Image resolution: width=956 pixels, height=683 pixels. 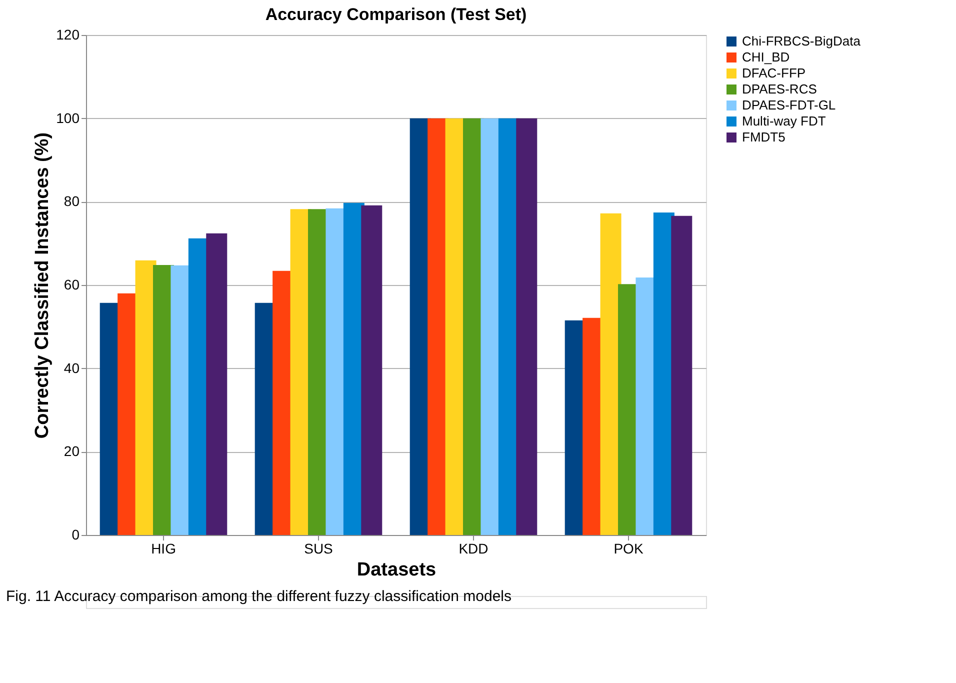 I want to click on legend-label: DFAC-FFP, so click(x=774, y=73).